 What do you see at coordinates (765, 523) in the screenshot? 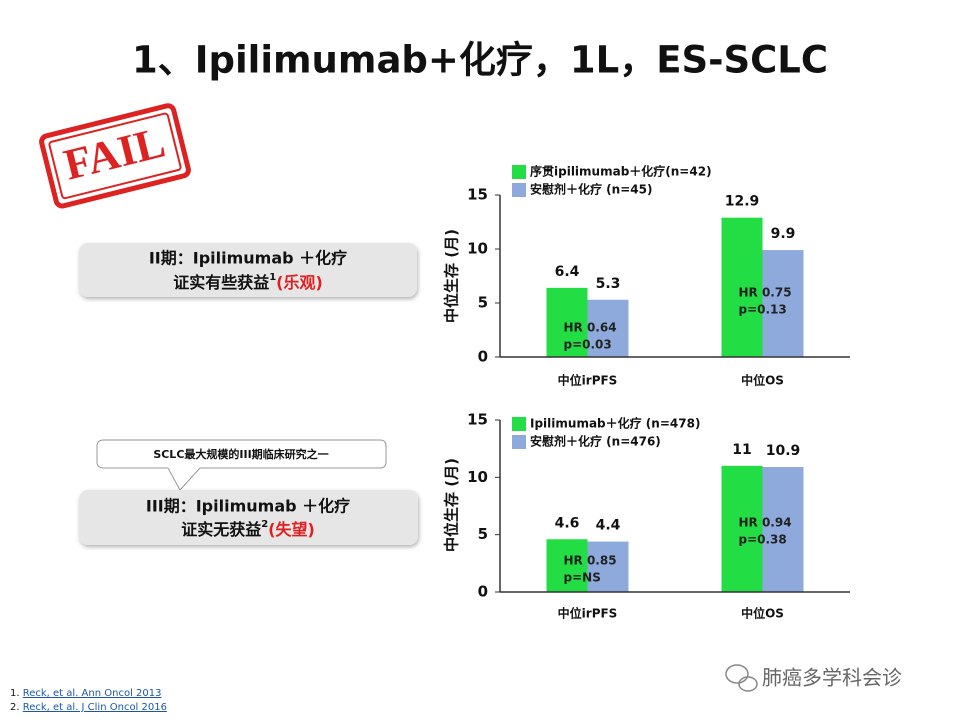
I see `annotation: HR 0.94` at bounding box center [765, 523].